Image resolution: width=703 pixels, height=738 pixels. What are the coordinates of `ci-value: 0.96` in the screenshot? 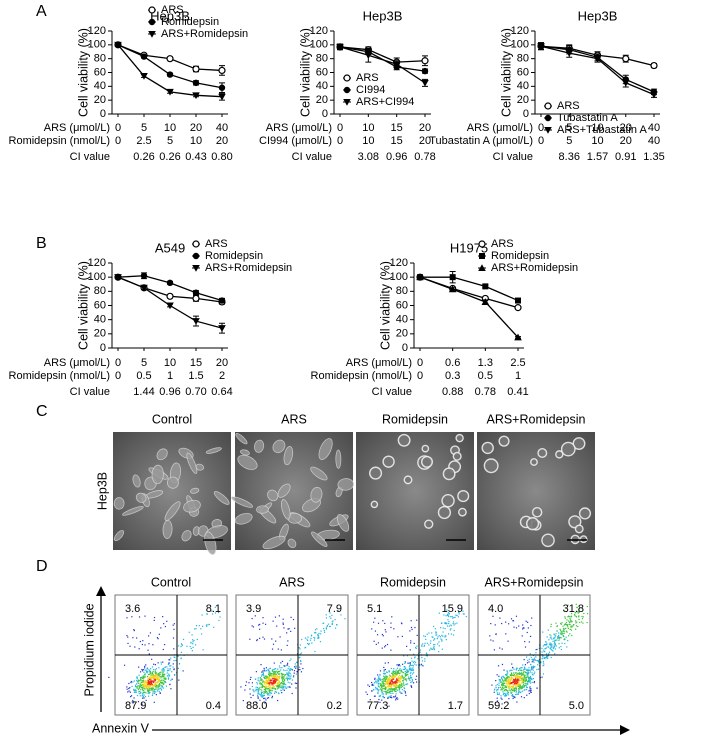 It's located at (396, 157).